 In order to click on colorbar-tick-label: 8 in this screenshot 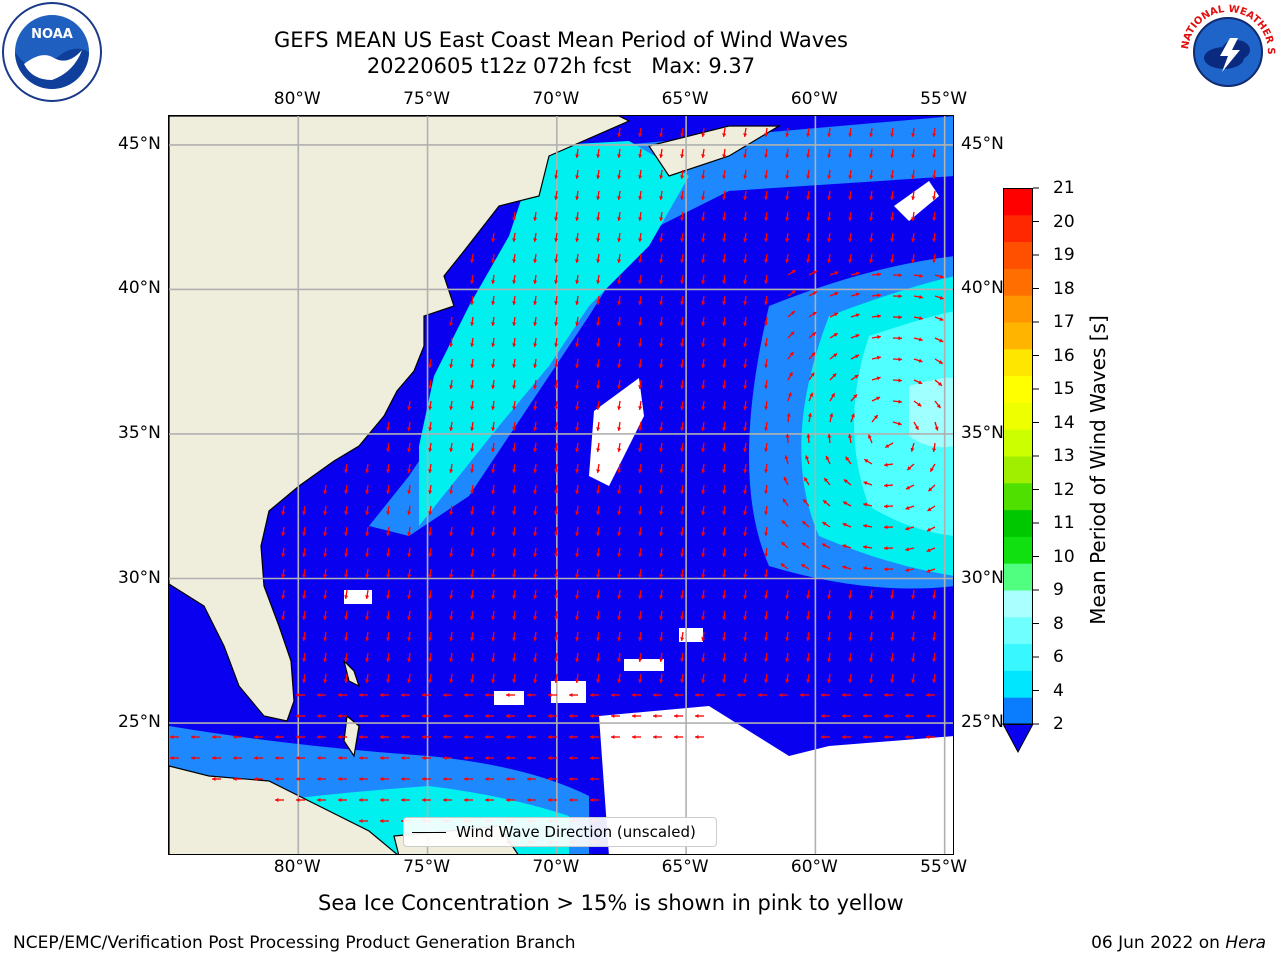, I will do `click(1058, 623)`.